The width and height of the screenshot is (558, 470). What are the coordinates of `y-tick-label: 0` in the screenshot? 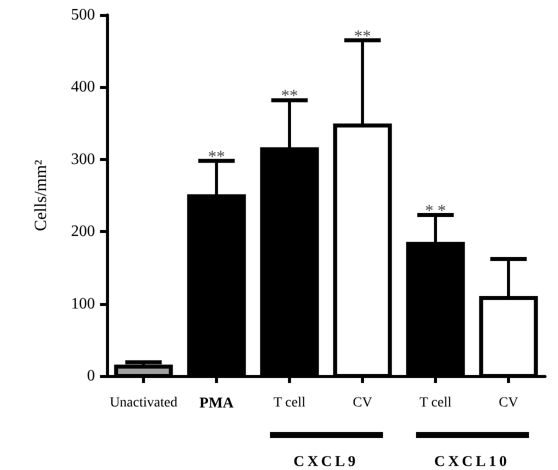 It's located at (91, 376).